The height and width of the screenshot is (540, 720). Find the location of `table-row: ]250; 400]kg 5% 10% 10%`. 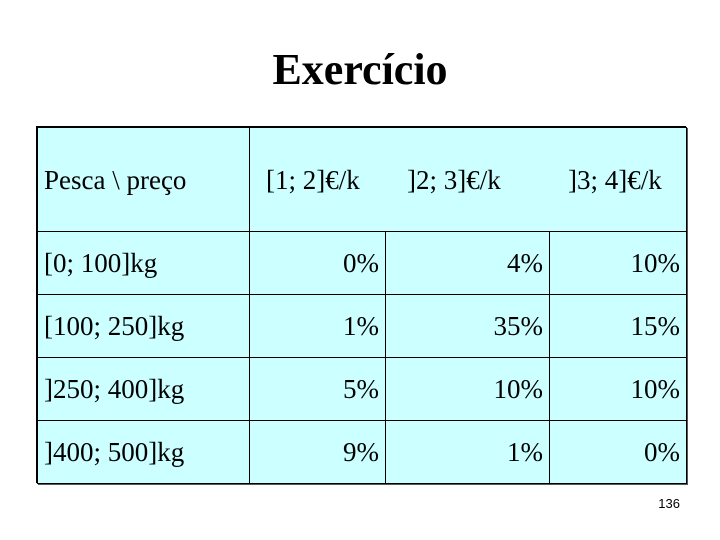

table-row: ]250; 400]kg 5% 10% 10% is located at coordinates (362, 389).